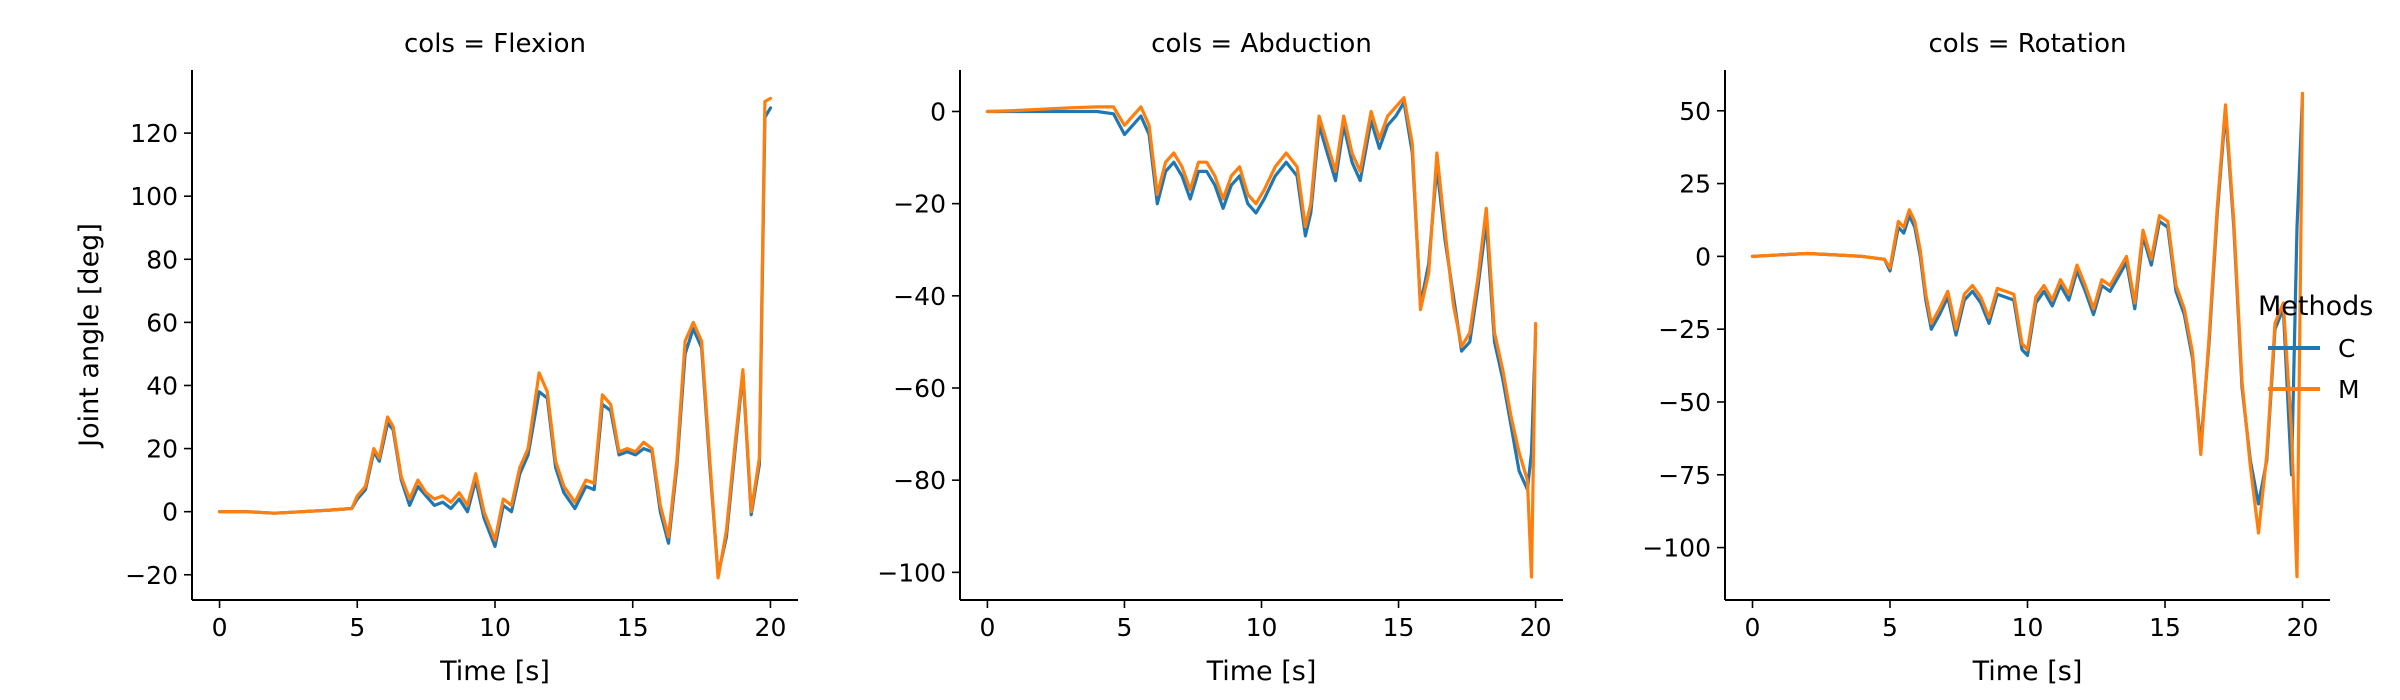 Image resolution: width=2400 pixels, height=700 pixels. What do you see at coordinates (2346, 348) in the screenshot?
I see `legend-label-C: C` at bounding box center [2346, 348].